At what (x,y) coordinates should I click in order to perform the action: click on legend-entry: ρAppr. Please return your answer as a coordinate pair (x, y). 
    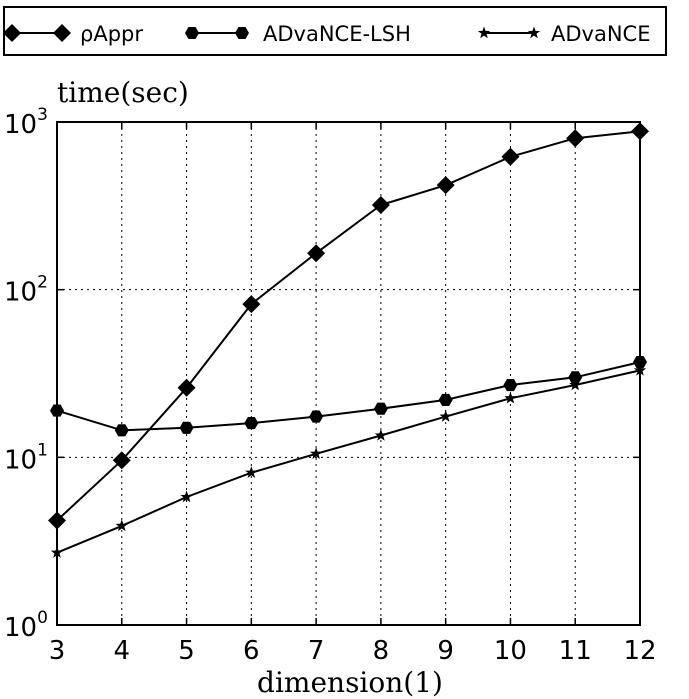
    Looking at the image, I should click on (73, 34).